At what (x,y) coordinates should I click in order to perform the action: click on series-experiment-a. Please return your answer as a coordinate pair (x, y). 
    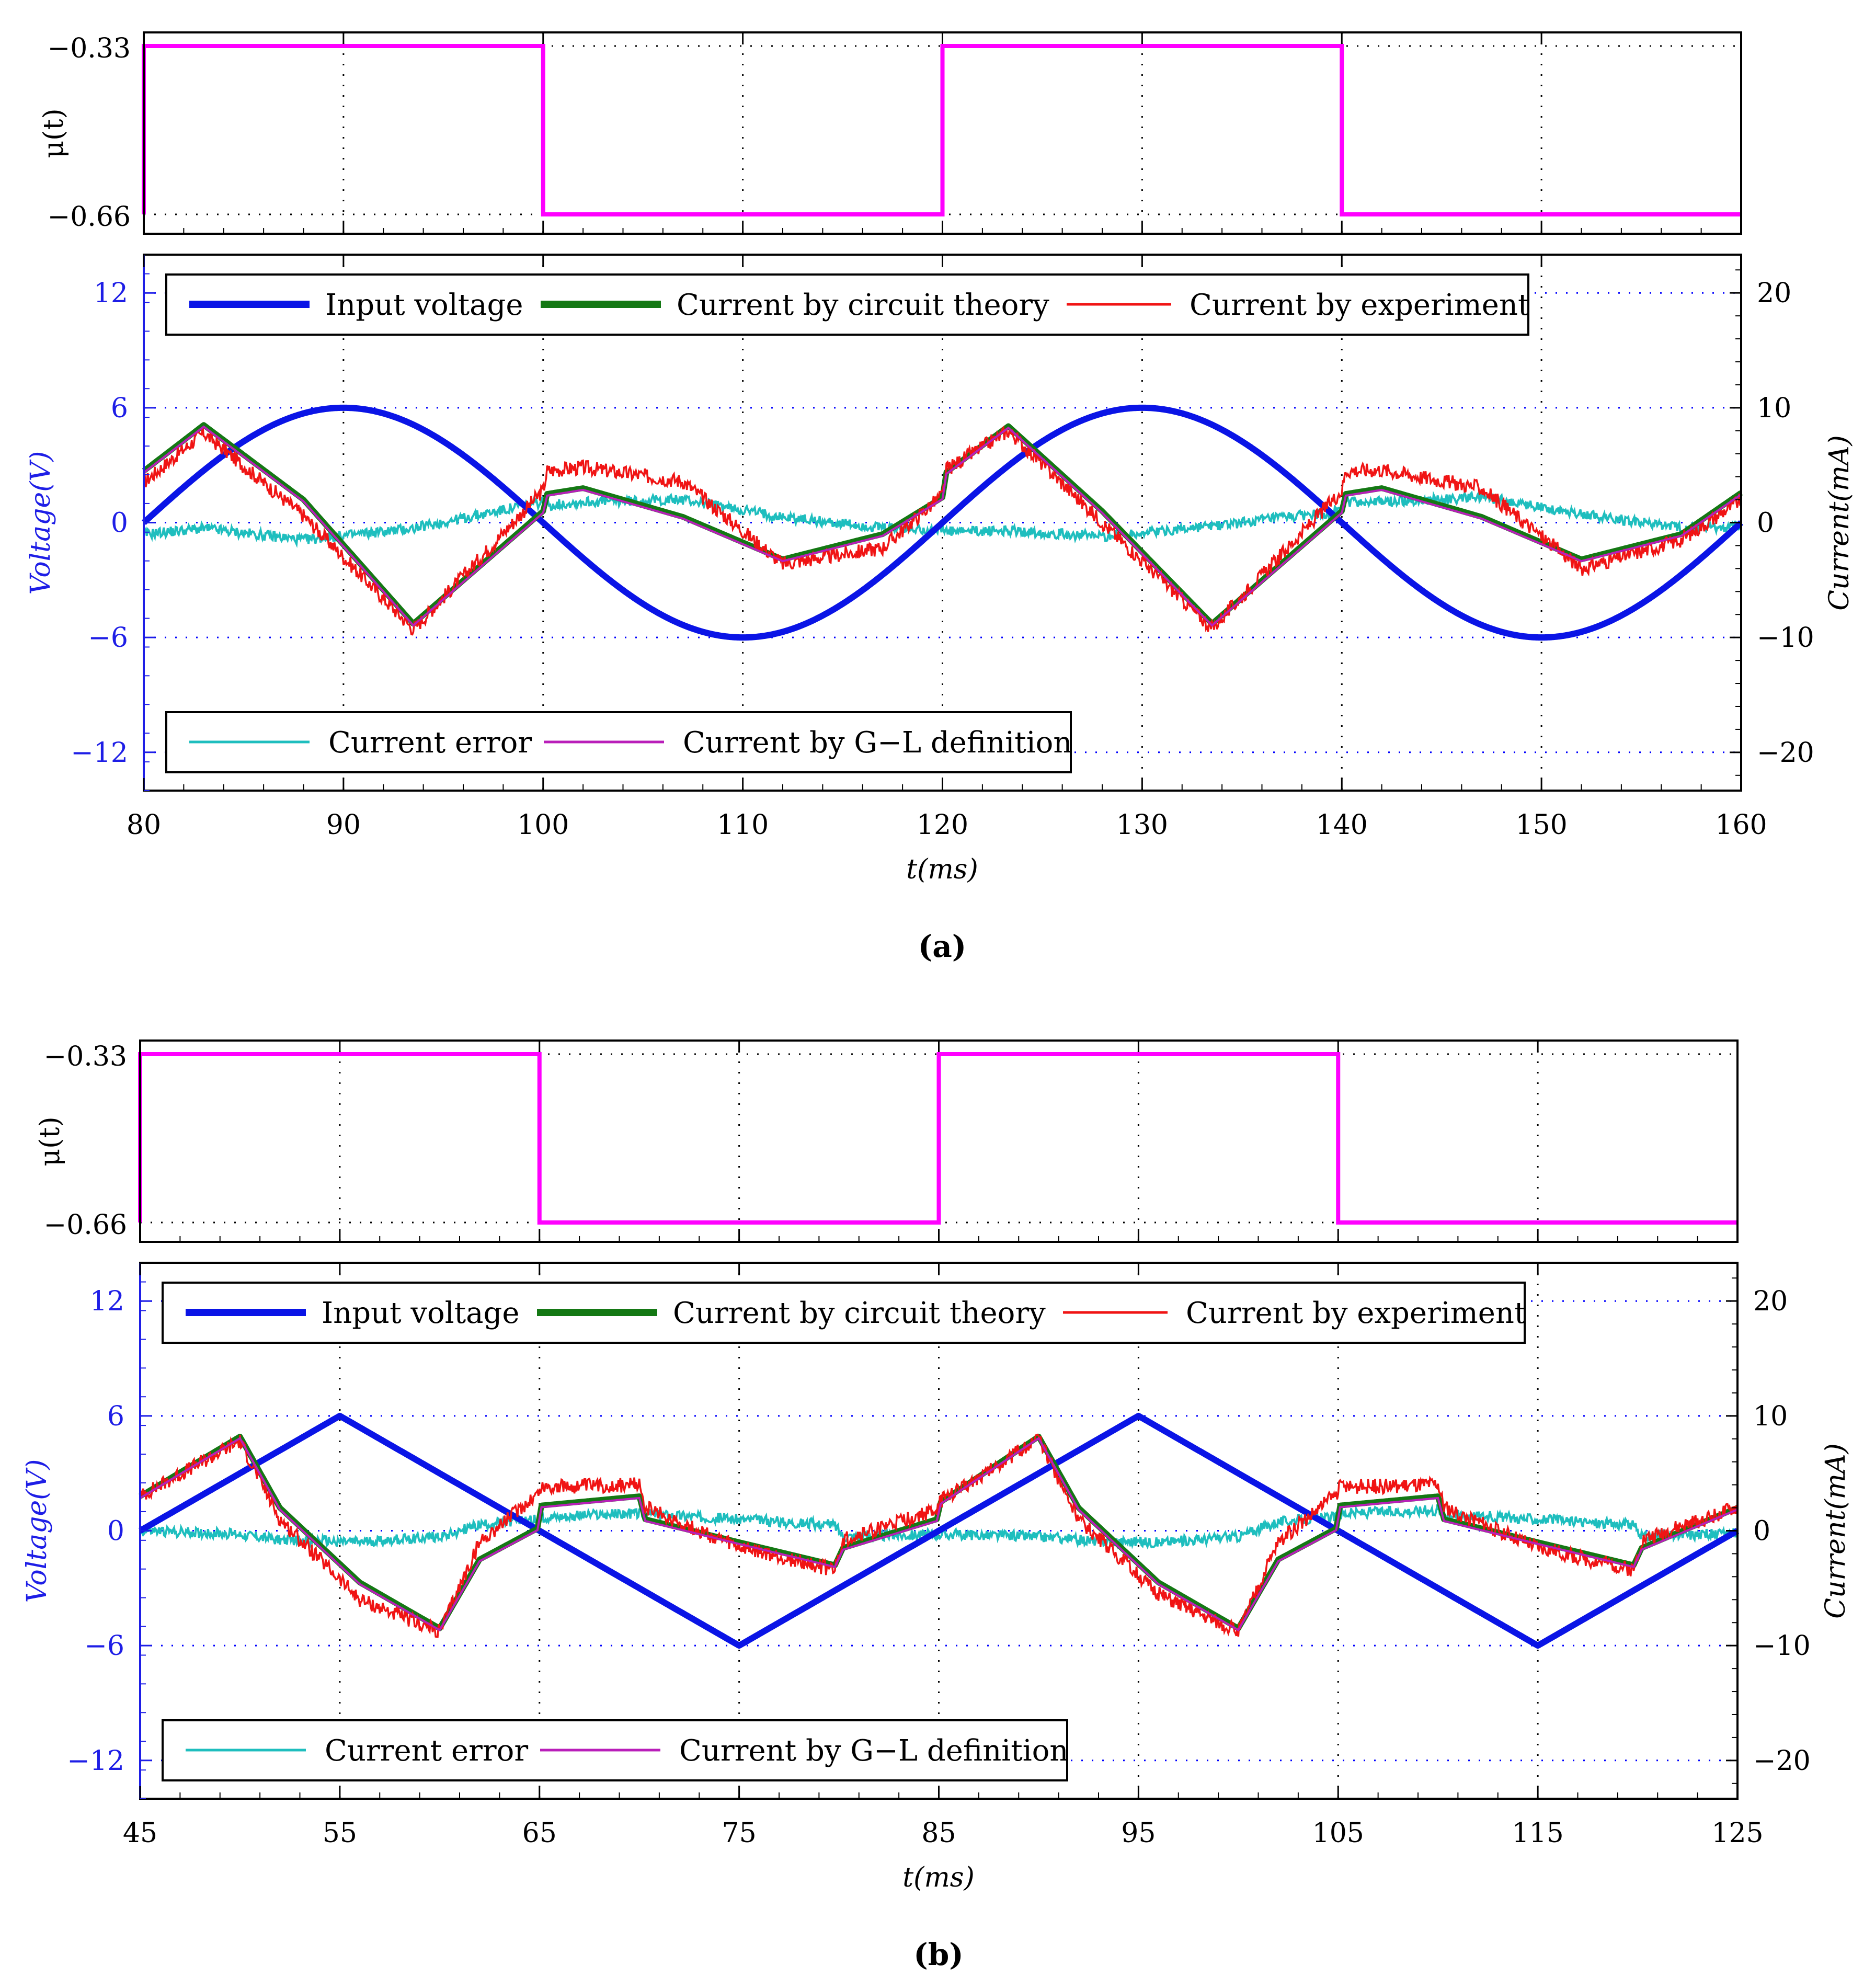
    Looking at the image, I should click on (942, 530).